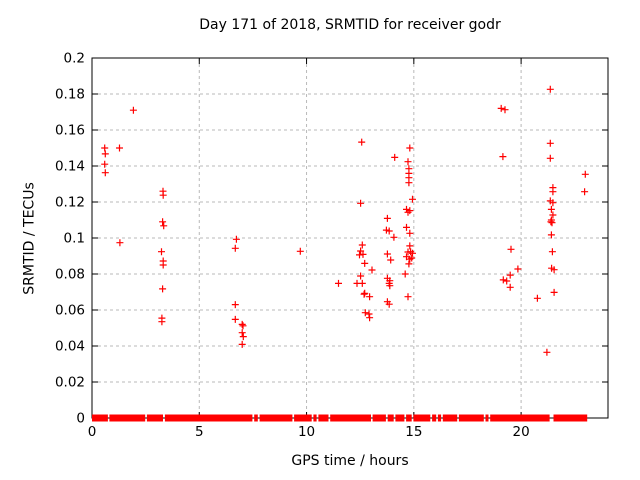 The width and height of the screenshot is (640, 480). I want to click on y-tick-label: 0.18, so click(70, 95).